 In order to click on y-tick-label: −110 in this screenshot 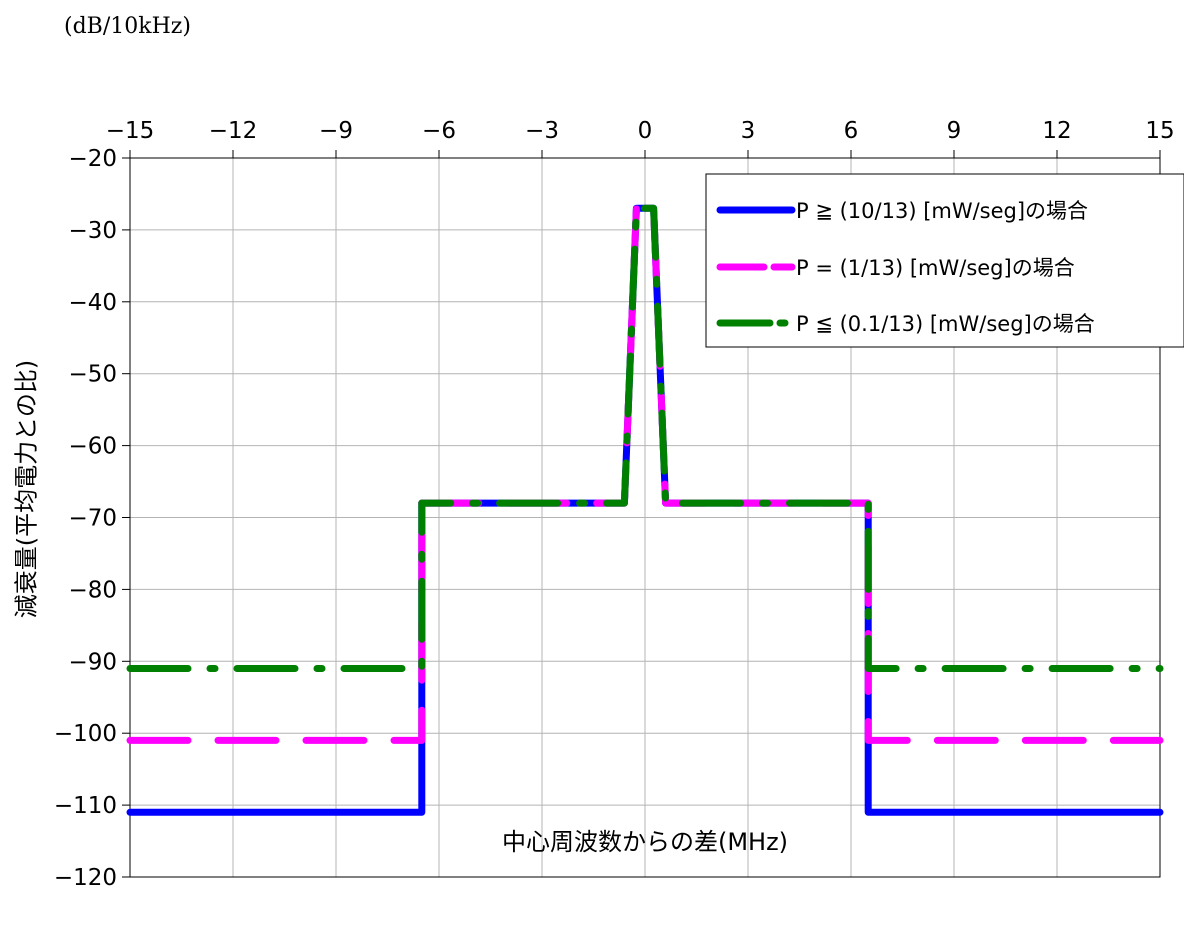, I will do `click(85, 806)`.